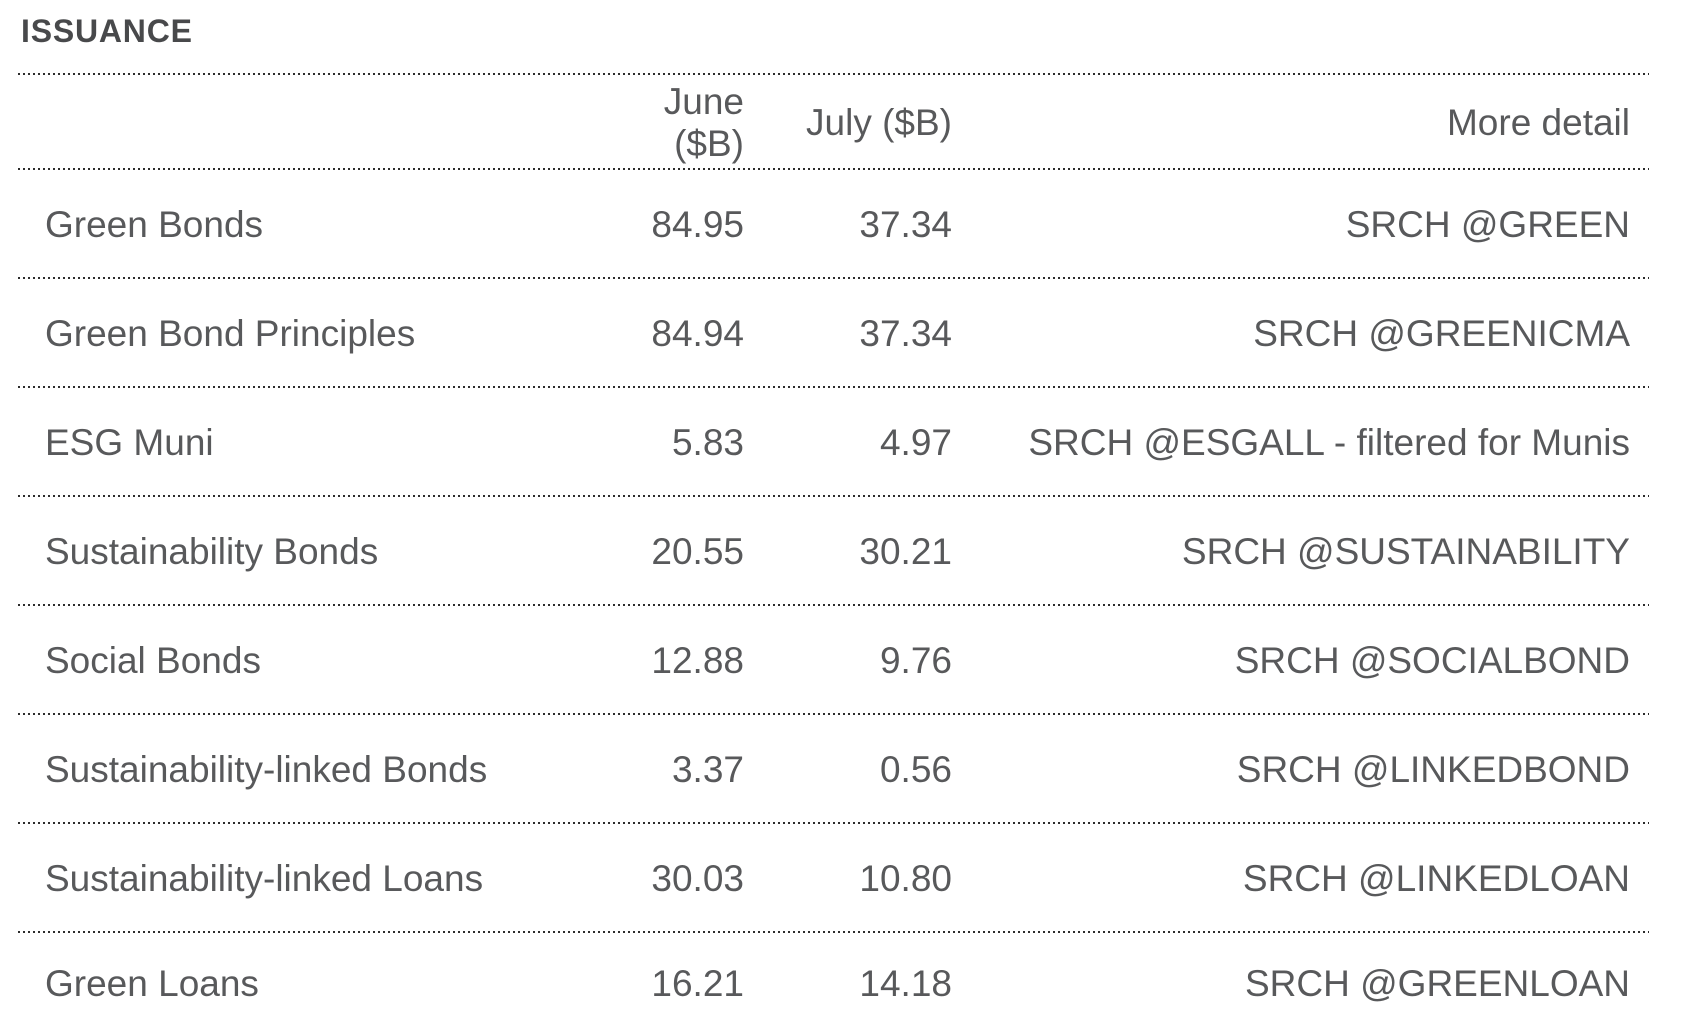 The height and width of the screenshot is (1034, 1686). I want to click on detail-cell: SRCH @GREEN, so click(1487, 224).